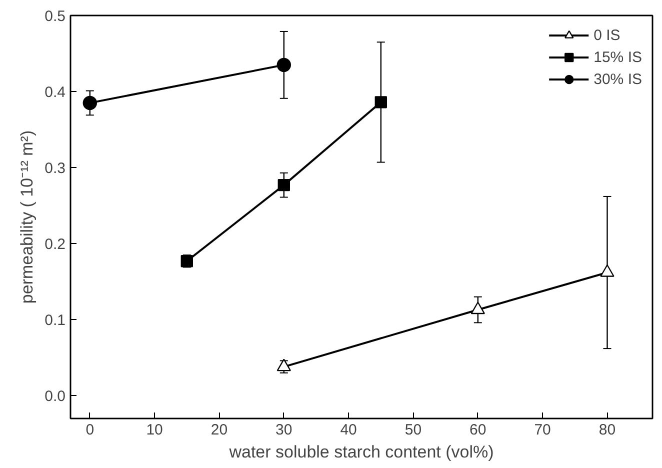 This screenshot has height=468, width=662. Describe the element at coordinates (478, 430) in the screenshot. I see `x-tick-label: 60` at that location.